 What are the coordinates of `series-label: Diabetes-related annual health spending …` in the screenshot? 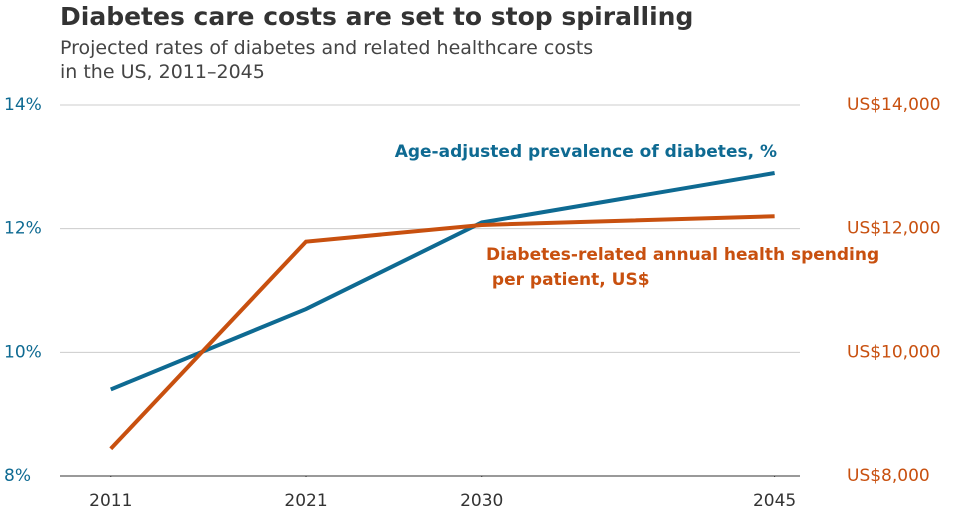 It's located at (682, 267).